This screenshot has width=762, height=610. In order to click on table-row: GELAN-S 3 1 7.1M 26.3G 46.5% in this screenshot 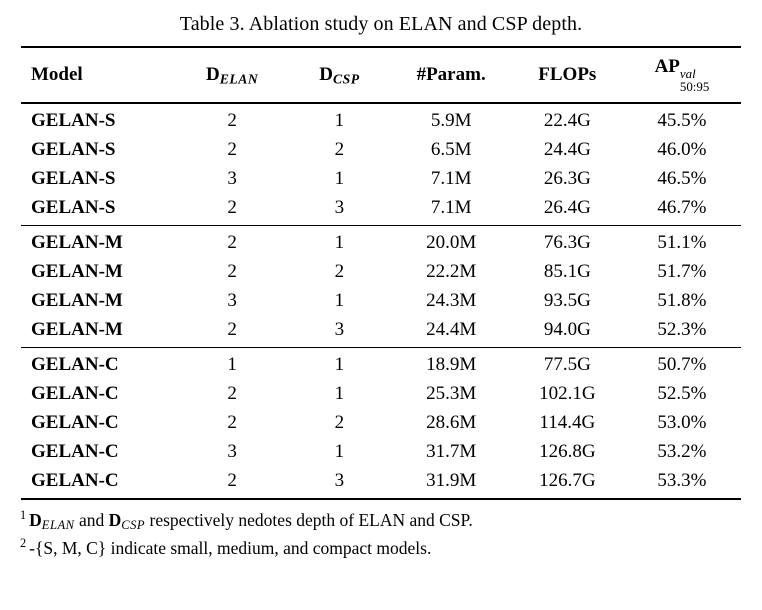, I will do `click(381, 178)`.